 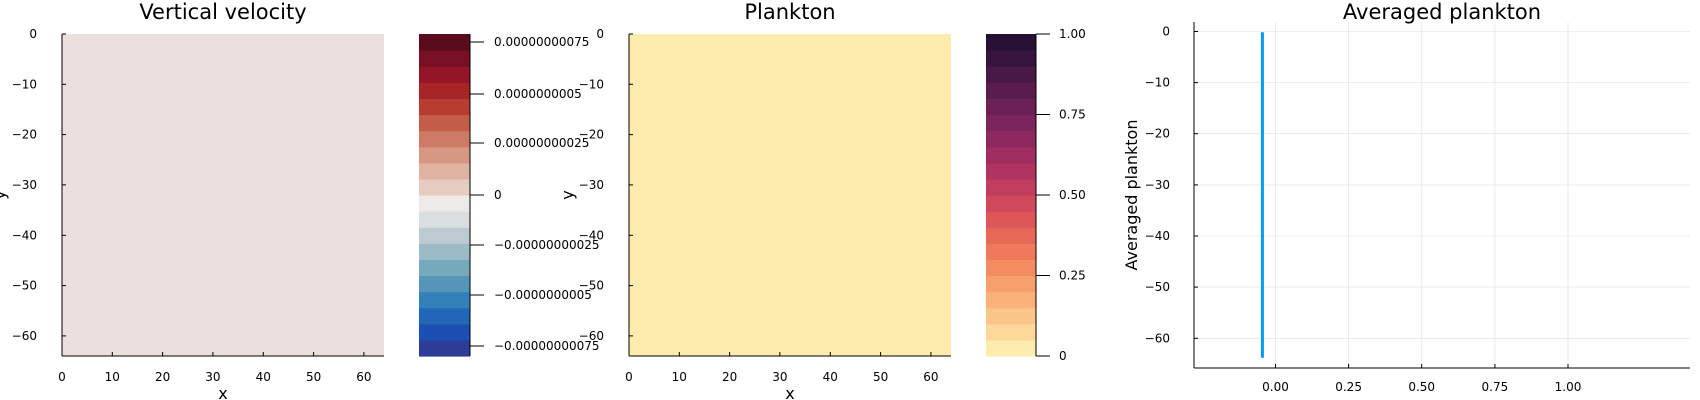 I want to click on colorbar-tick-label: 0.00000000025, so click(x=541, y=143).